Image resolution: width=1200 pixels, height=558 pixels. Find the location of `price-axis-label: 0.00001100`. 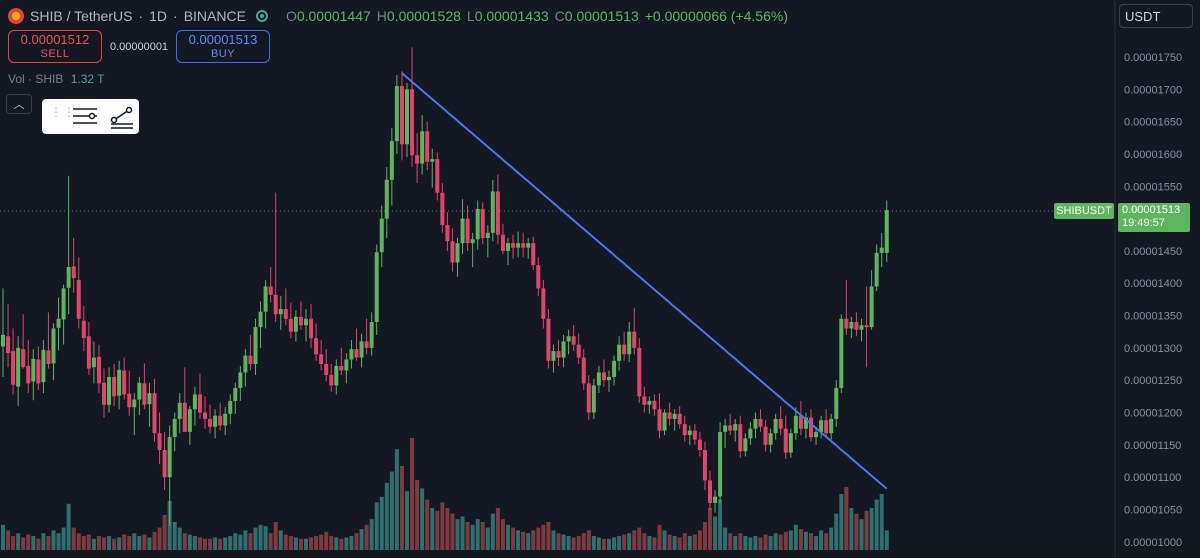

price-axis-label: 0.00001100 is located at coordinates (1152, 478).